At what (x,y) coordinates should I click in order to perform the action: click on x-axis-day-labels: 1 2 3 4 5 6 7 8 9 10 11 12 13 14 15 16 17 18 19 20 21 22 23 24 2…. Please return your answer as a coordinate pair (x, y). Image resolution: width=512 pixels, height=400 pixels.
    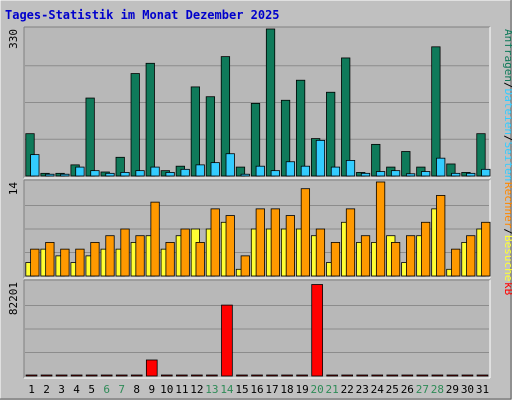
    Looking at the image, I should click on (258, 389).